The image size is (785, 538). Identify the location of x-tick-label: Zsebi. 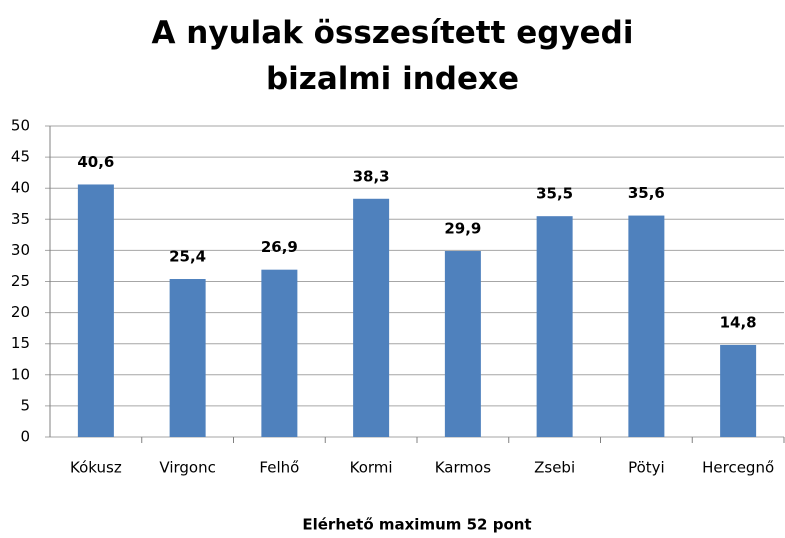
(554, 468).